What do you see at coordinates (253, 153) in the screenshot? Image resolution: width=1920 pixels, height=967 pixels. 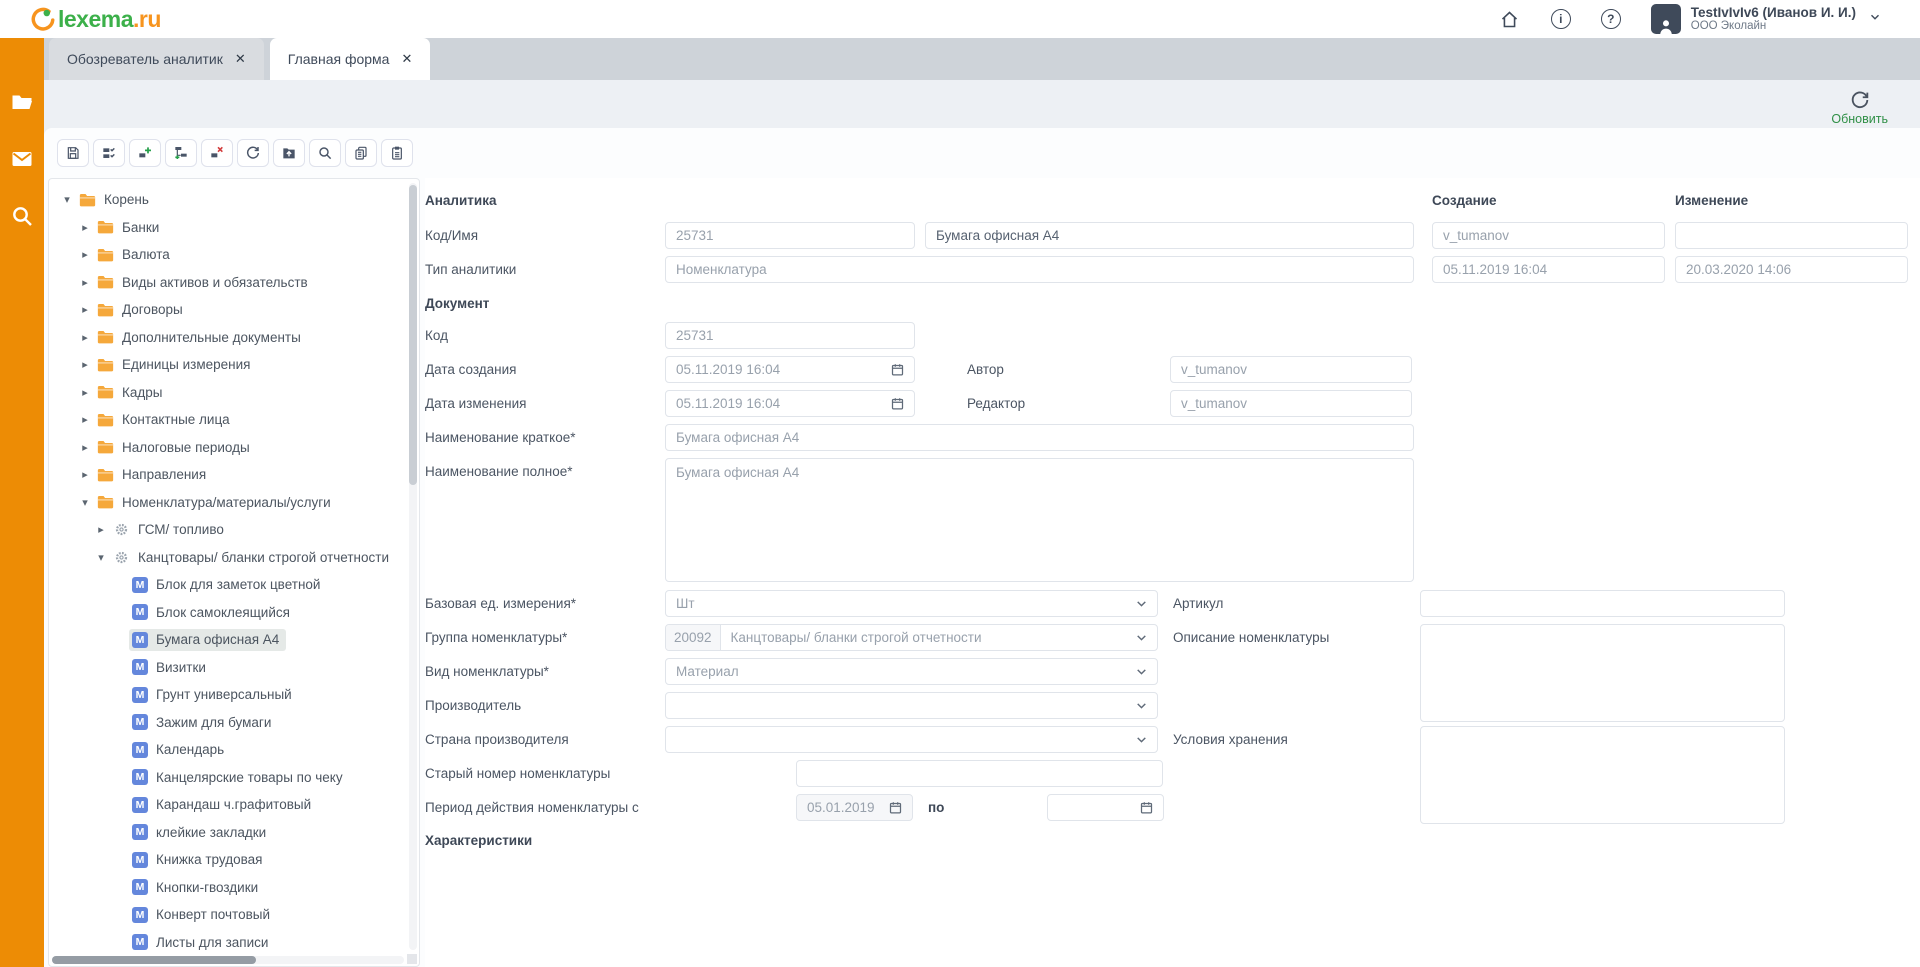 I see `refresh-button` at bounding box center [253, 153].